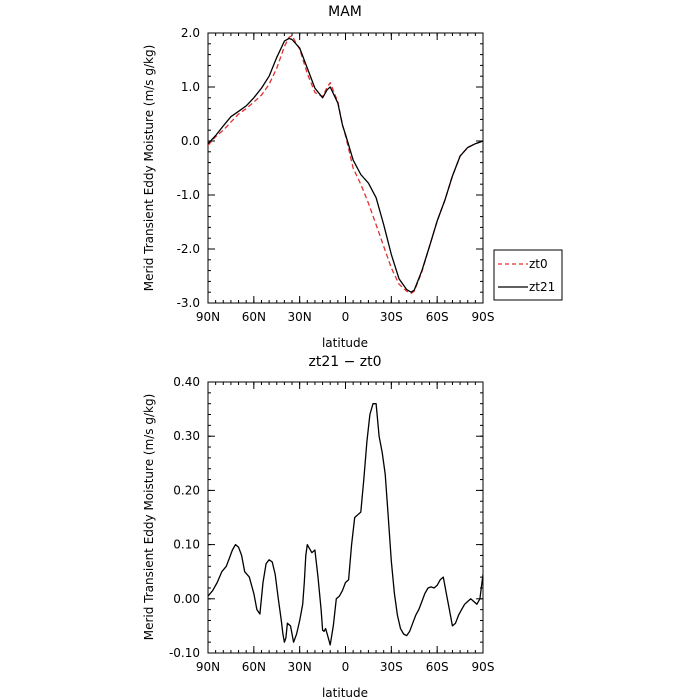 The height and width of the screenshot is (700, 700). What do you see at coordinates (542, 287) in the screenshot?
I see `legend-label-zt21: zt21` at bounding box center [542, 287].